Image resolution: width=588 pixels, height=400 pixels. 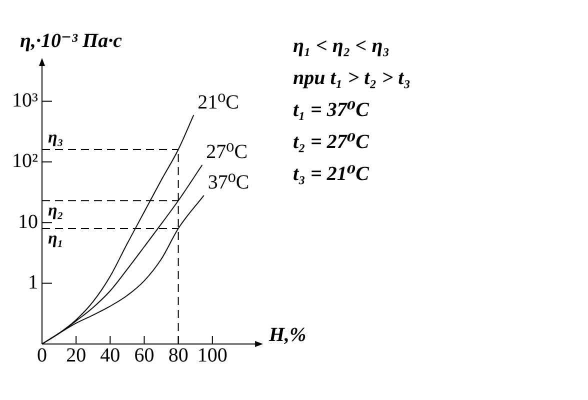 What do you see at coordinates (71, 41) in the screenshot?
I see `y-axis-title: η,·10⁻³ Па·с` at bounding box center [71, 41].